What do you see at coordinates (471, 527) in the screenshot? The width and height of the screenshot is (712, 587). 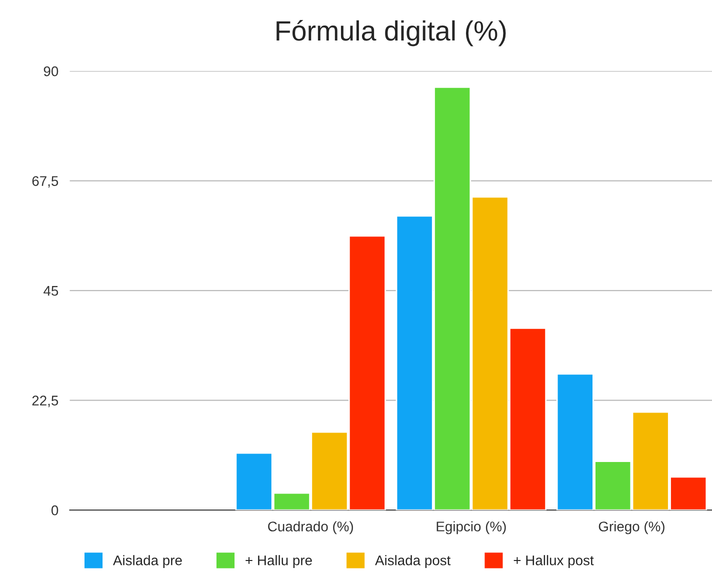 I see `x-tick-label: Egipcio (%)` at bounding box center [471, 527].